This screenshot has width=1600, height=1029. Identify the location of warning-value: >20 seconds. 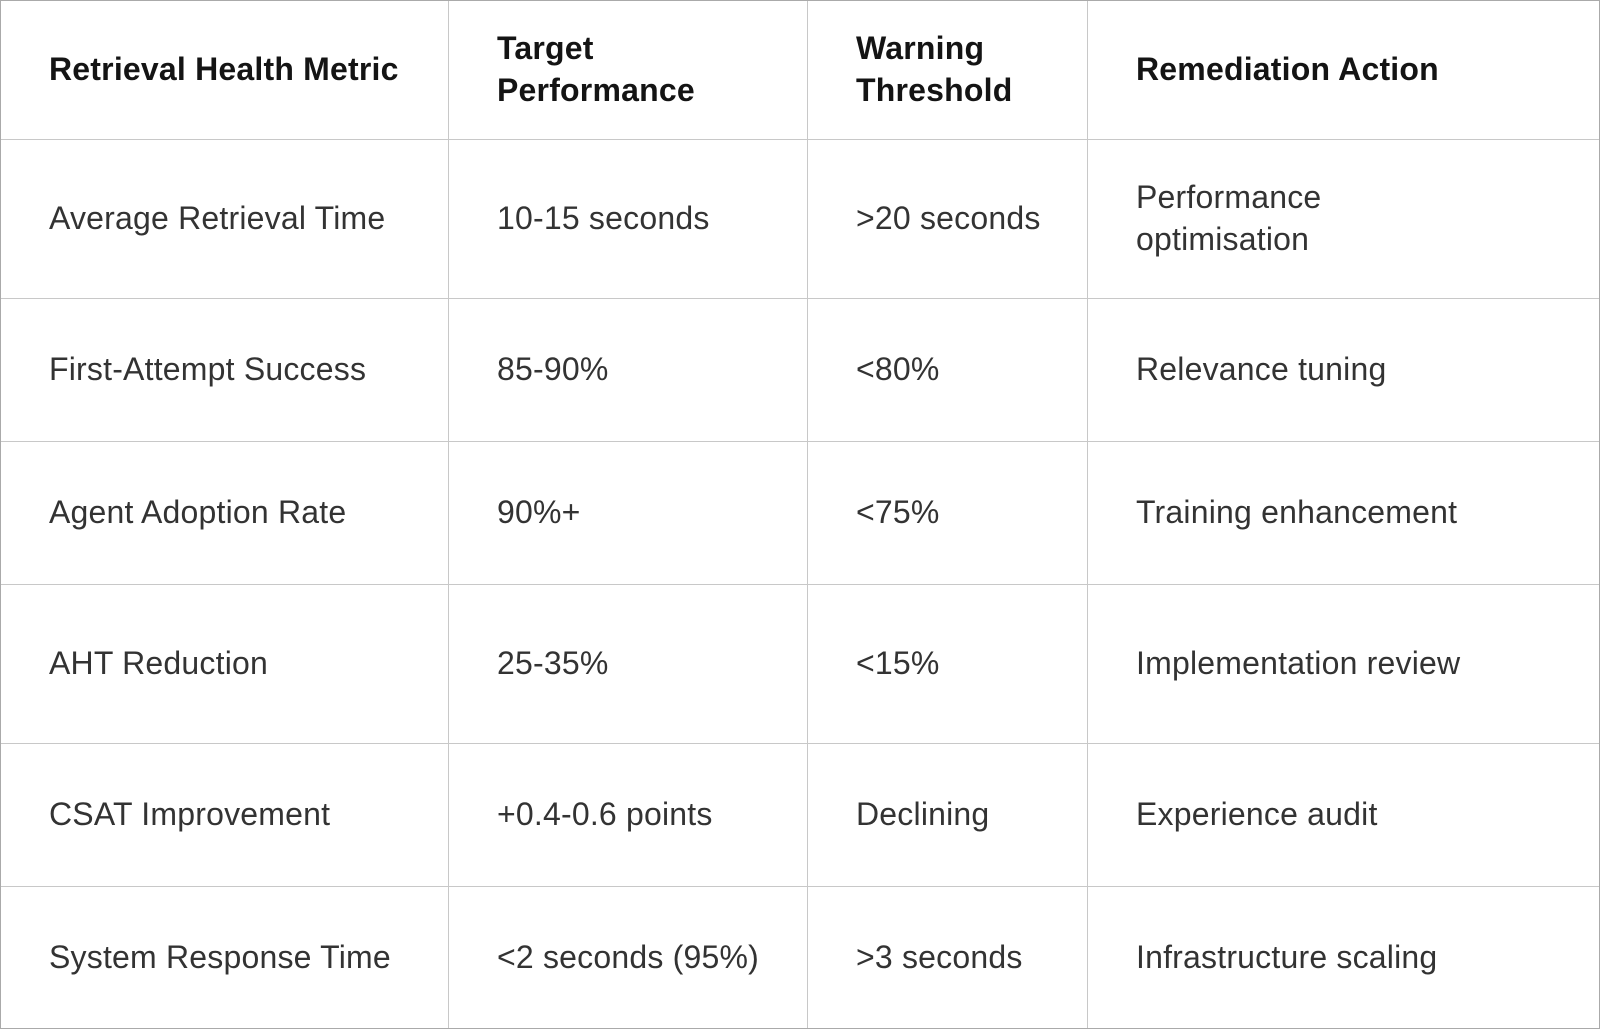
(948, 218).